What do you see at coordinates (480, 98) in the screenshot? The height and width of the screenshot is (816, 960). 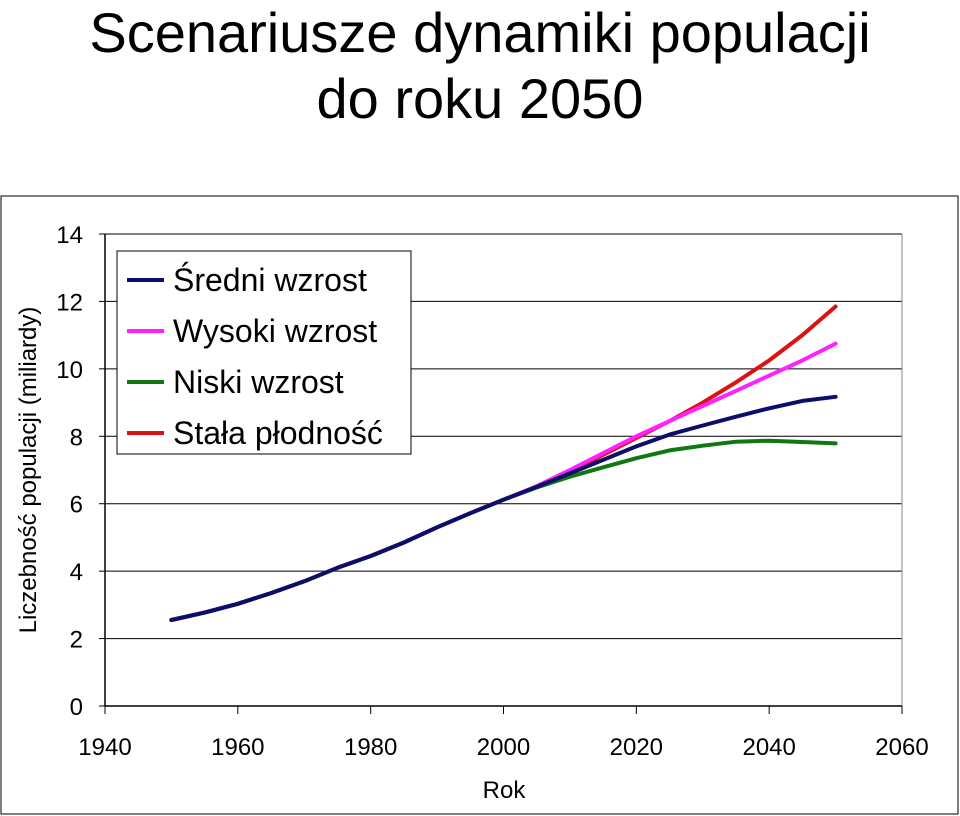 I see `chart-title-line-2: do roku 2050` at bounding box center [480, 98].